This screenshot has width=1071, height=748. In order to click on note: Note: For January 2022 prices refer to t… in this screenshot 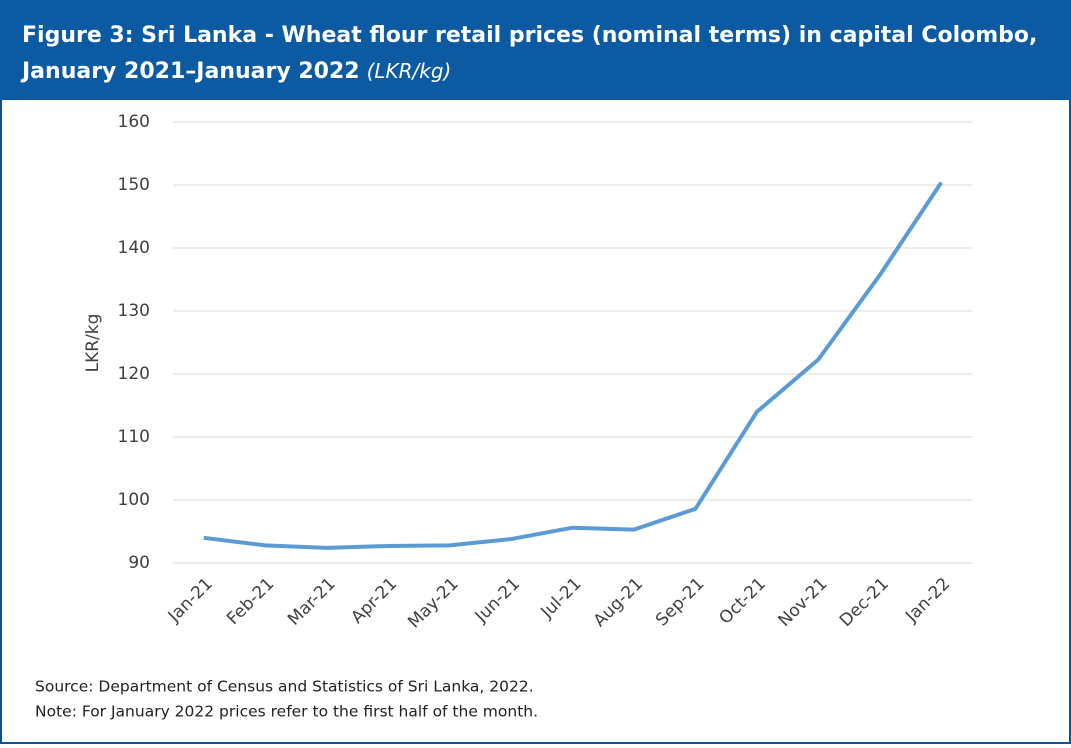, I will do `click(286, 712)`.